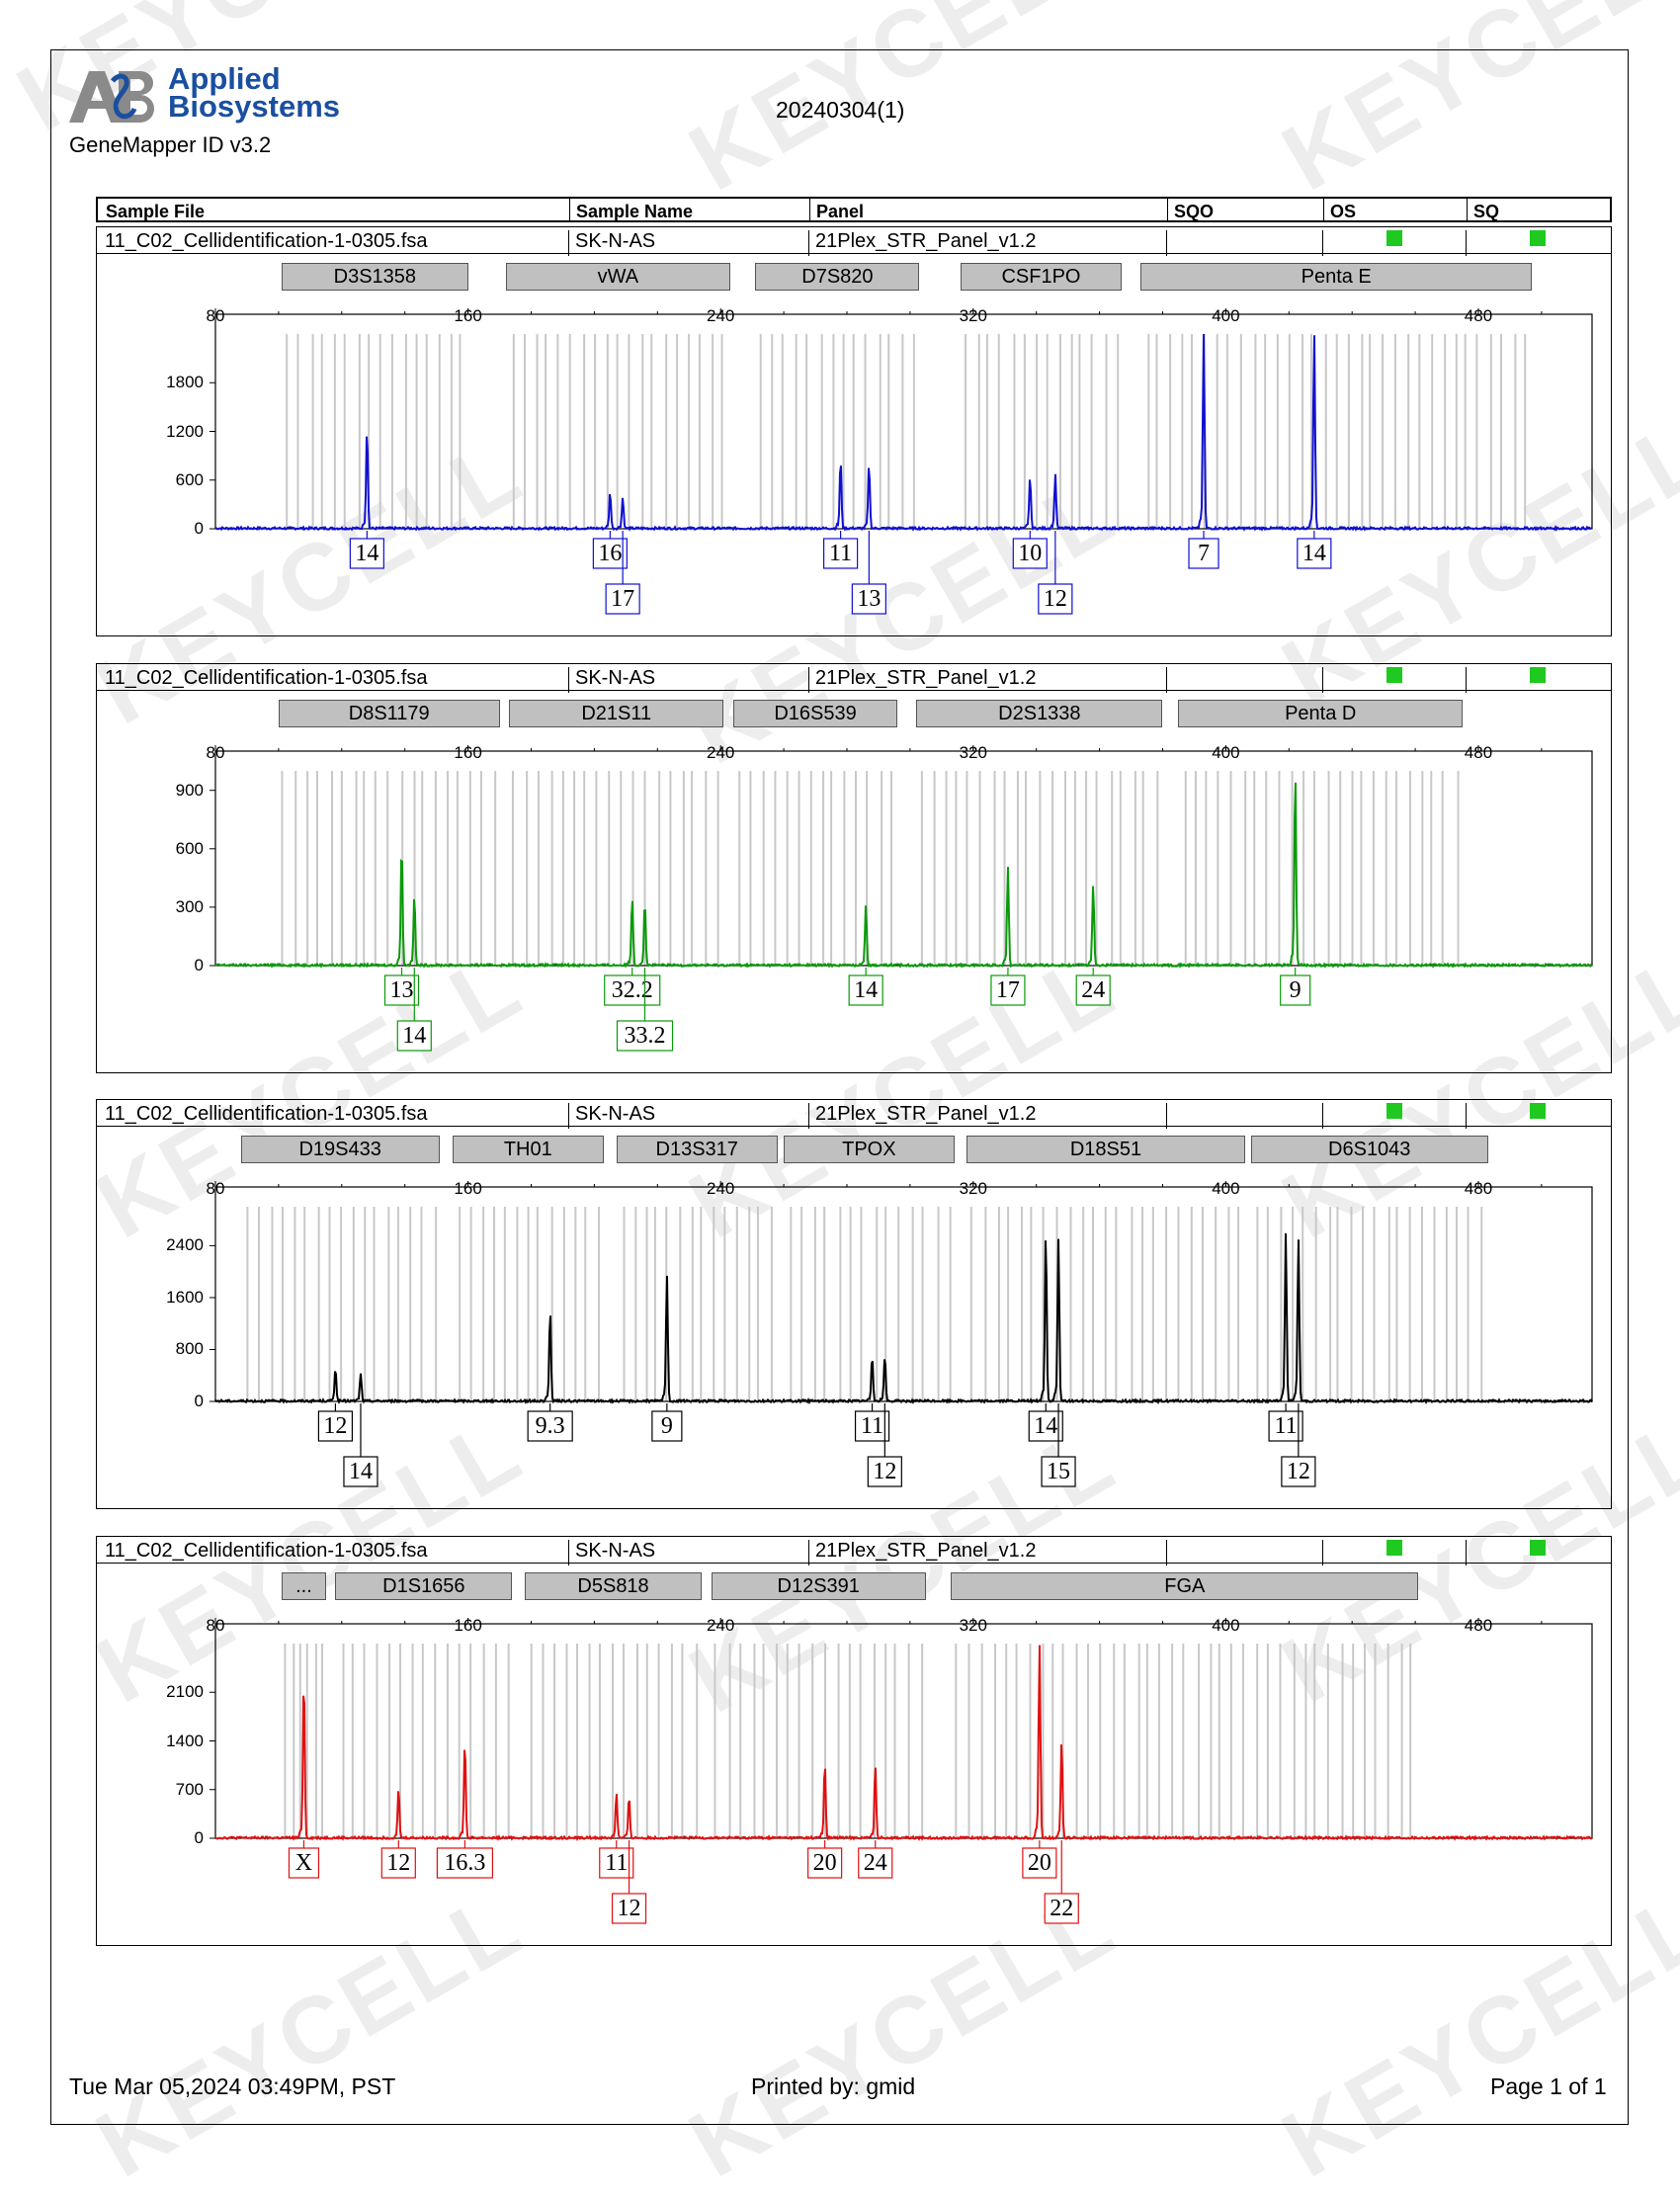 Image resolution: width=1680 pixels, height=2199 pixels. What do you see at coordinates (389, 713) in the screenshot?
I see `marker-label: D8S1179` at bounding box center [389, 713].